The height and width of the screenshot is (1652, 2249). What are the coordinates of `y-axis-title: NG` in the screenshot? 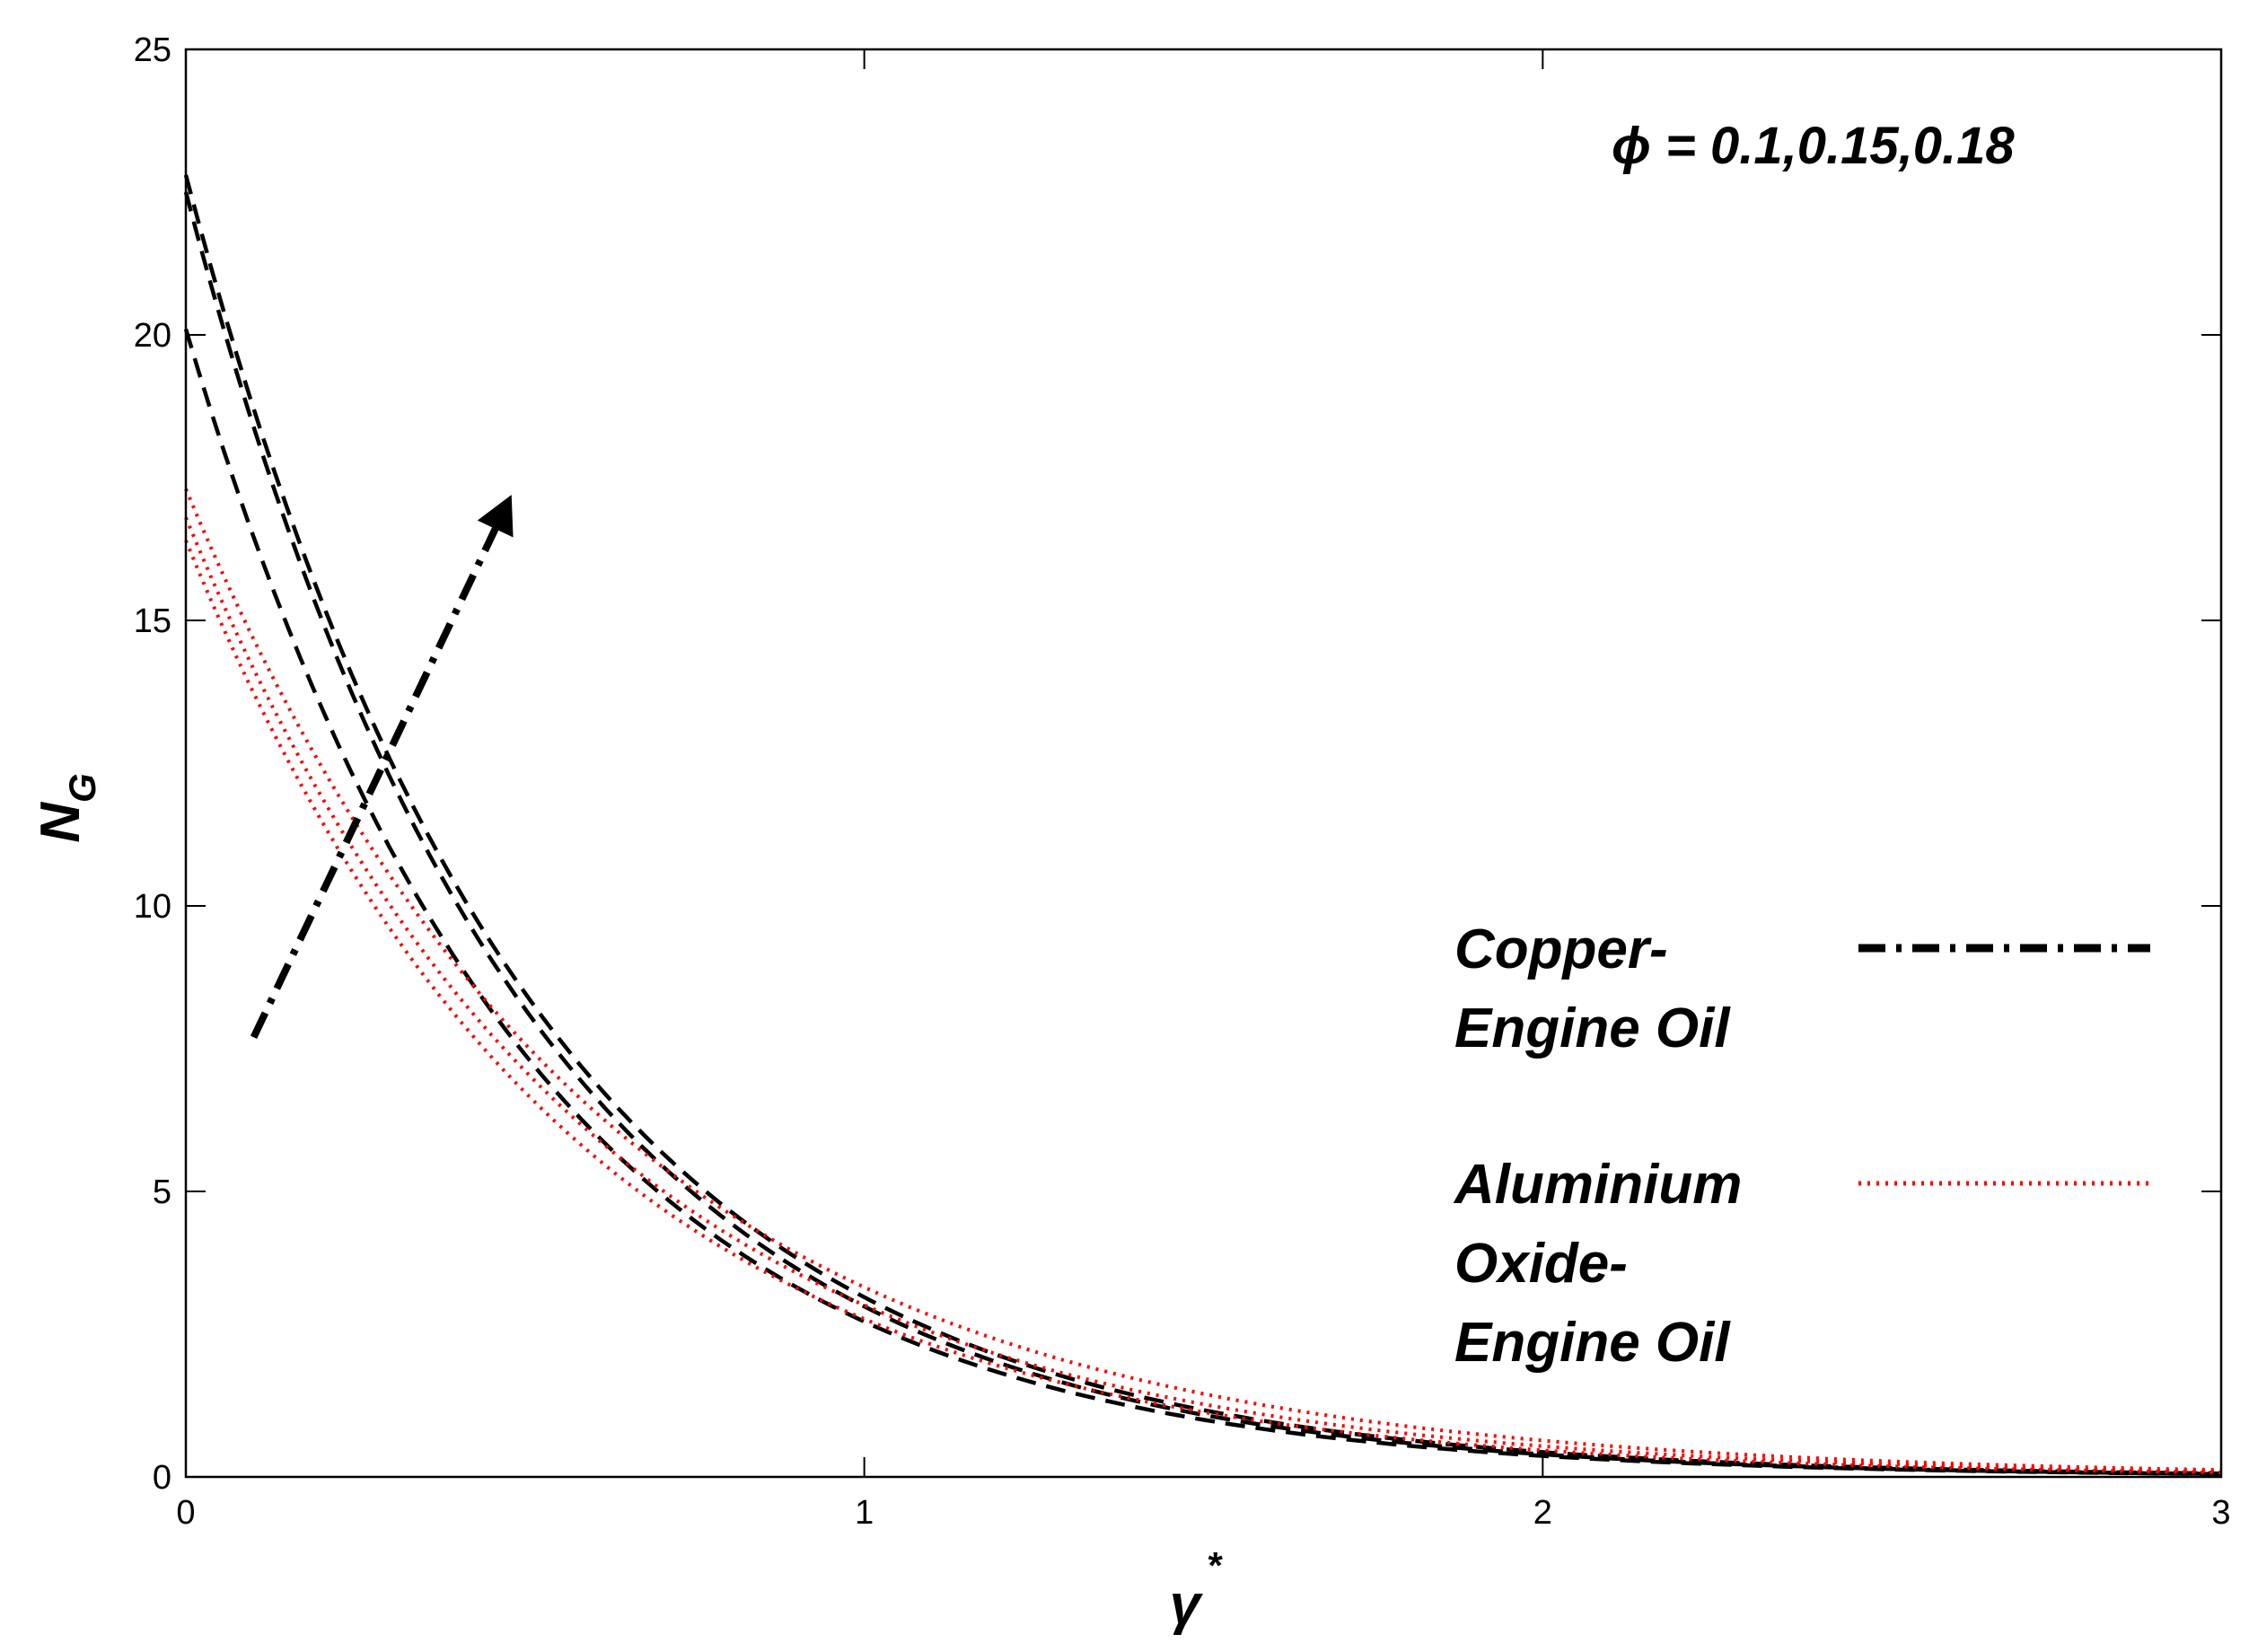 It's located at (66, 808).